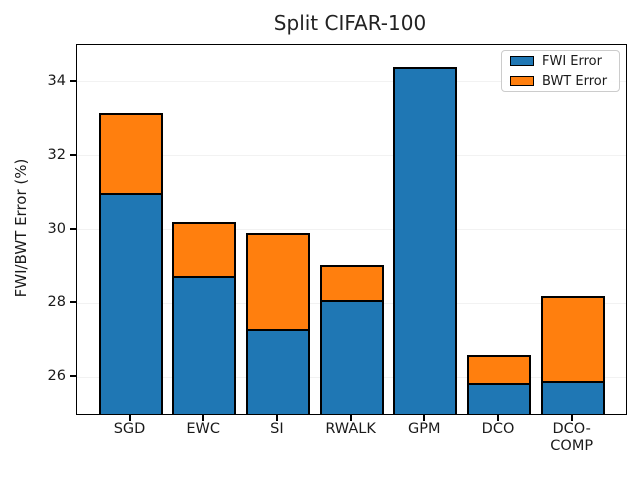 The image size is (640, 480). What do you see at coordinates (424, 429) in the screenshot?
I see `x-tick-label-gpm: GPM` at bounding box center [424, 429].